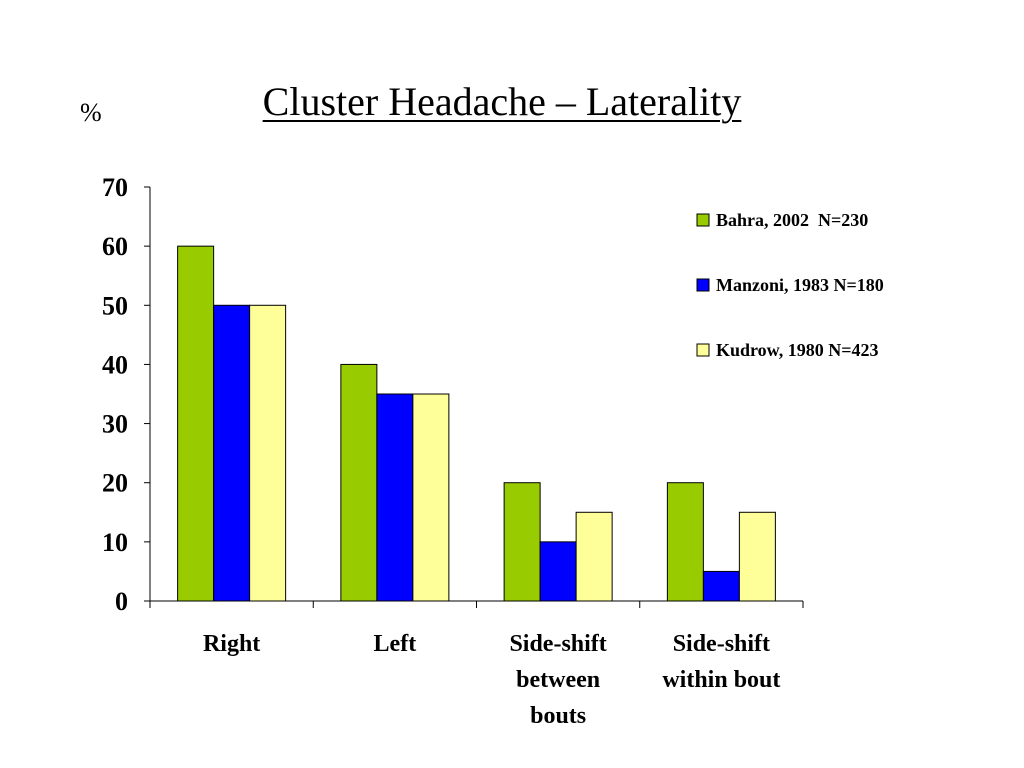 Image resolution: width=1024 pixels, height=768 pixels. Describe the element at coordinates (558, 680) in the screenshot. I see `x-category-label: between` at that location.